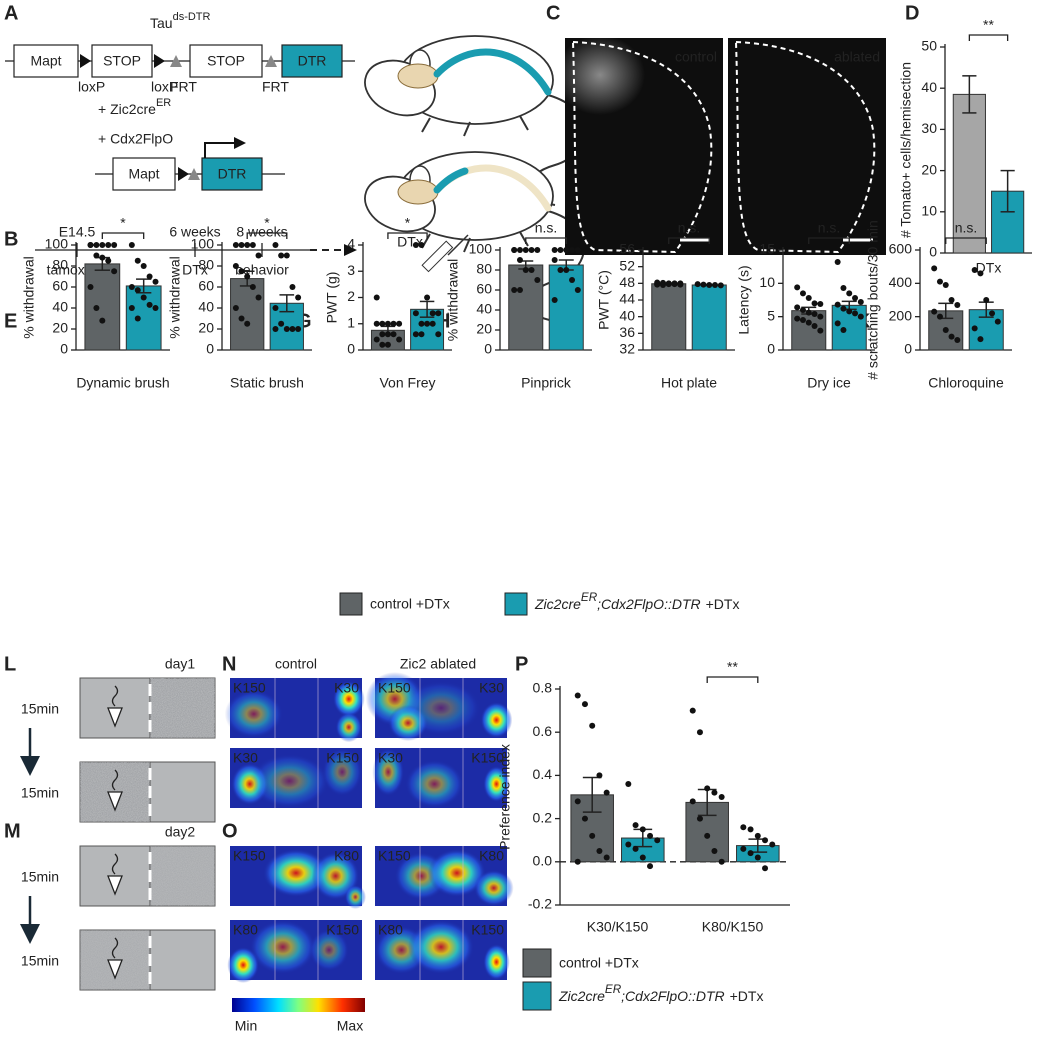 The height and width of the screenshot is (1038, 1050). What do you see at coordinates (351, 270) in the screenshot?
I see `y-tick-label: 3` at bounding box center [351, 270].